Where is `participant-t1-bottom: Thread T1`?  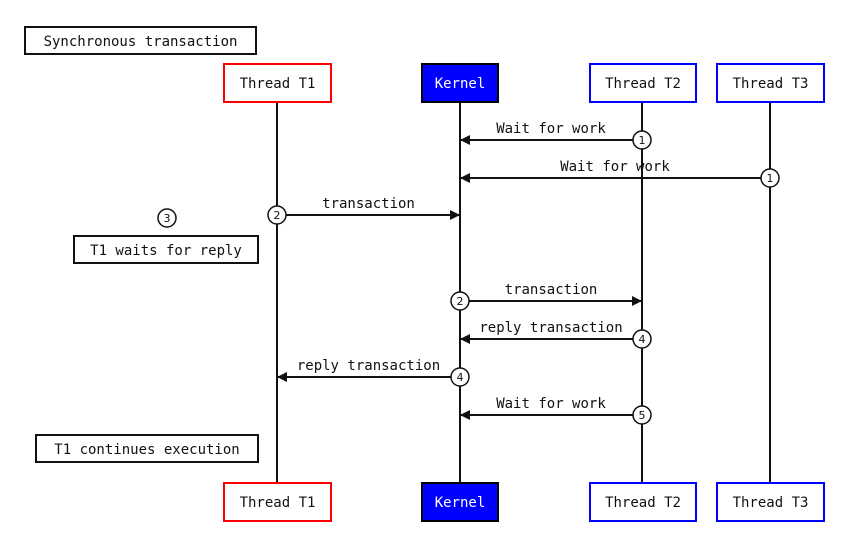 participant-t1-bottom: Thread T1 is located at coordinates (277, 502).